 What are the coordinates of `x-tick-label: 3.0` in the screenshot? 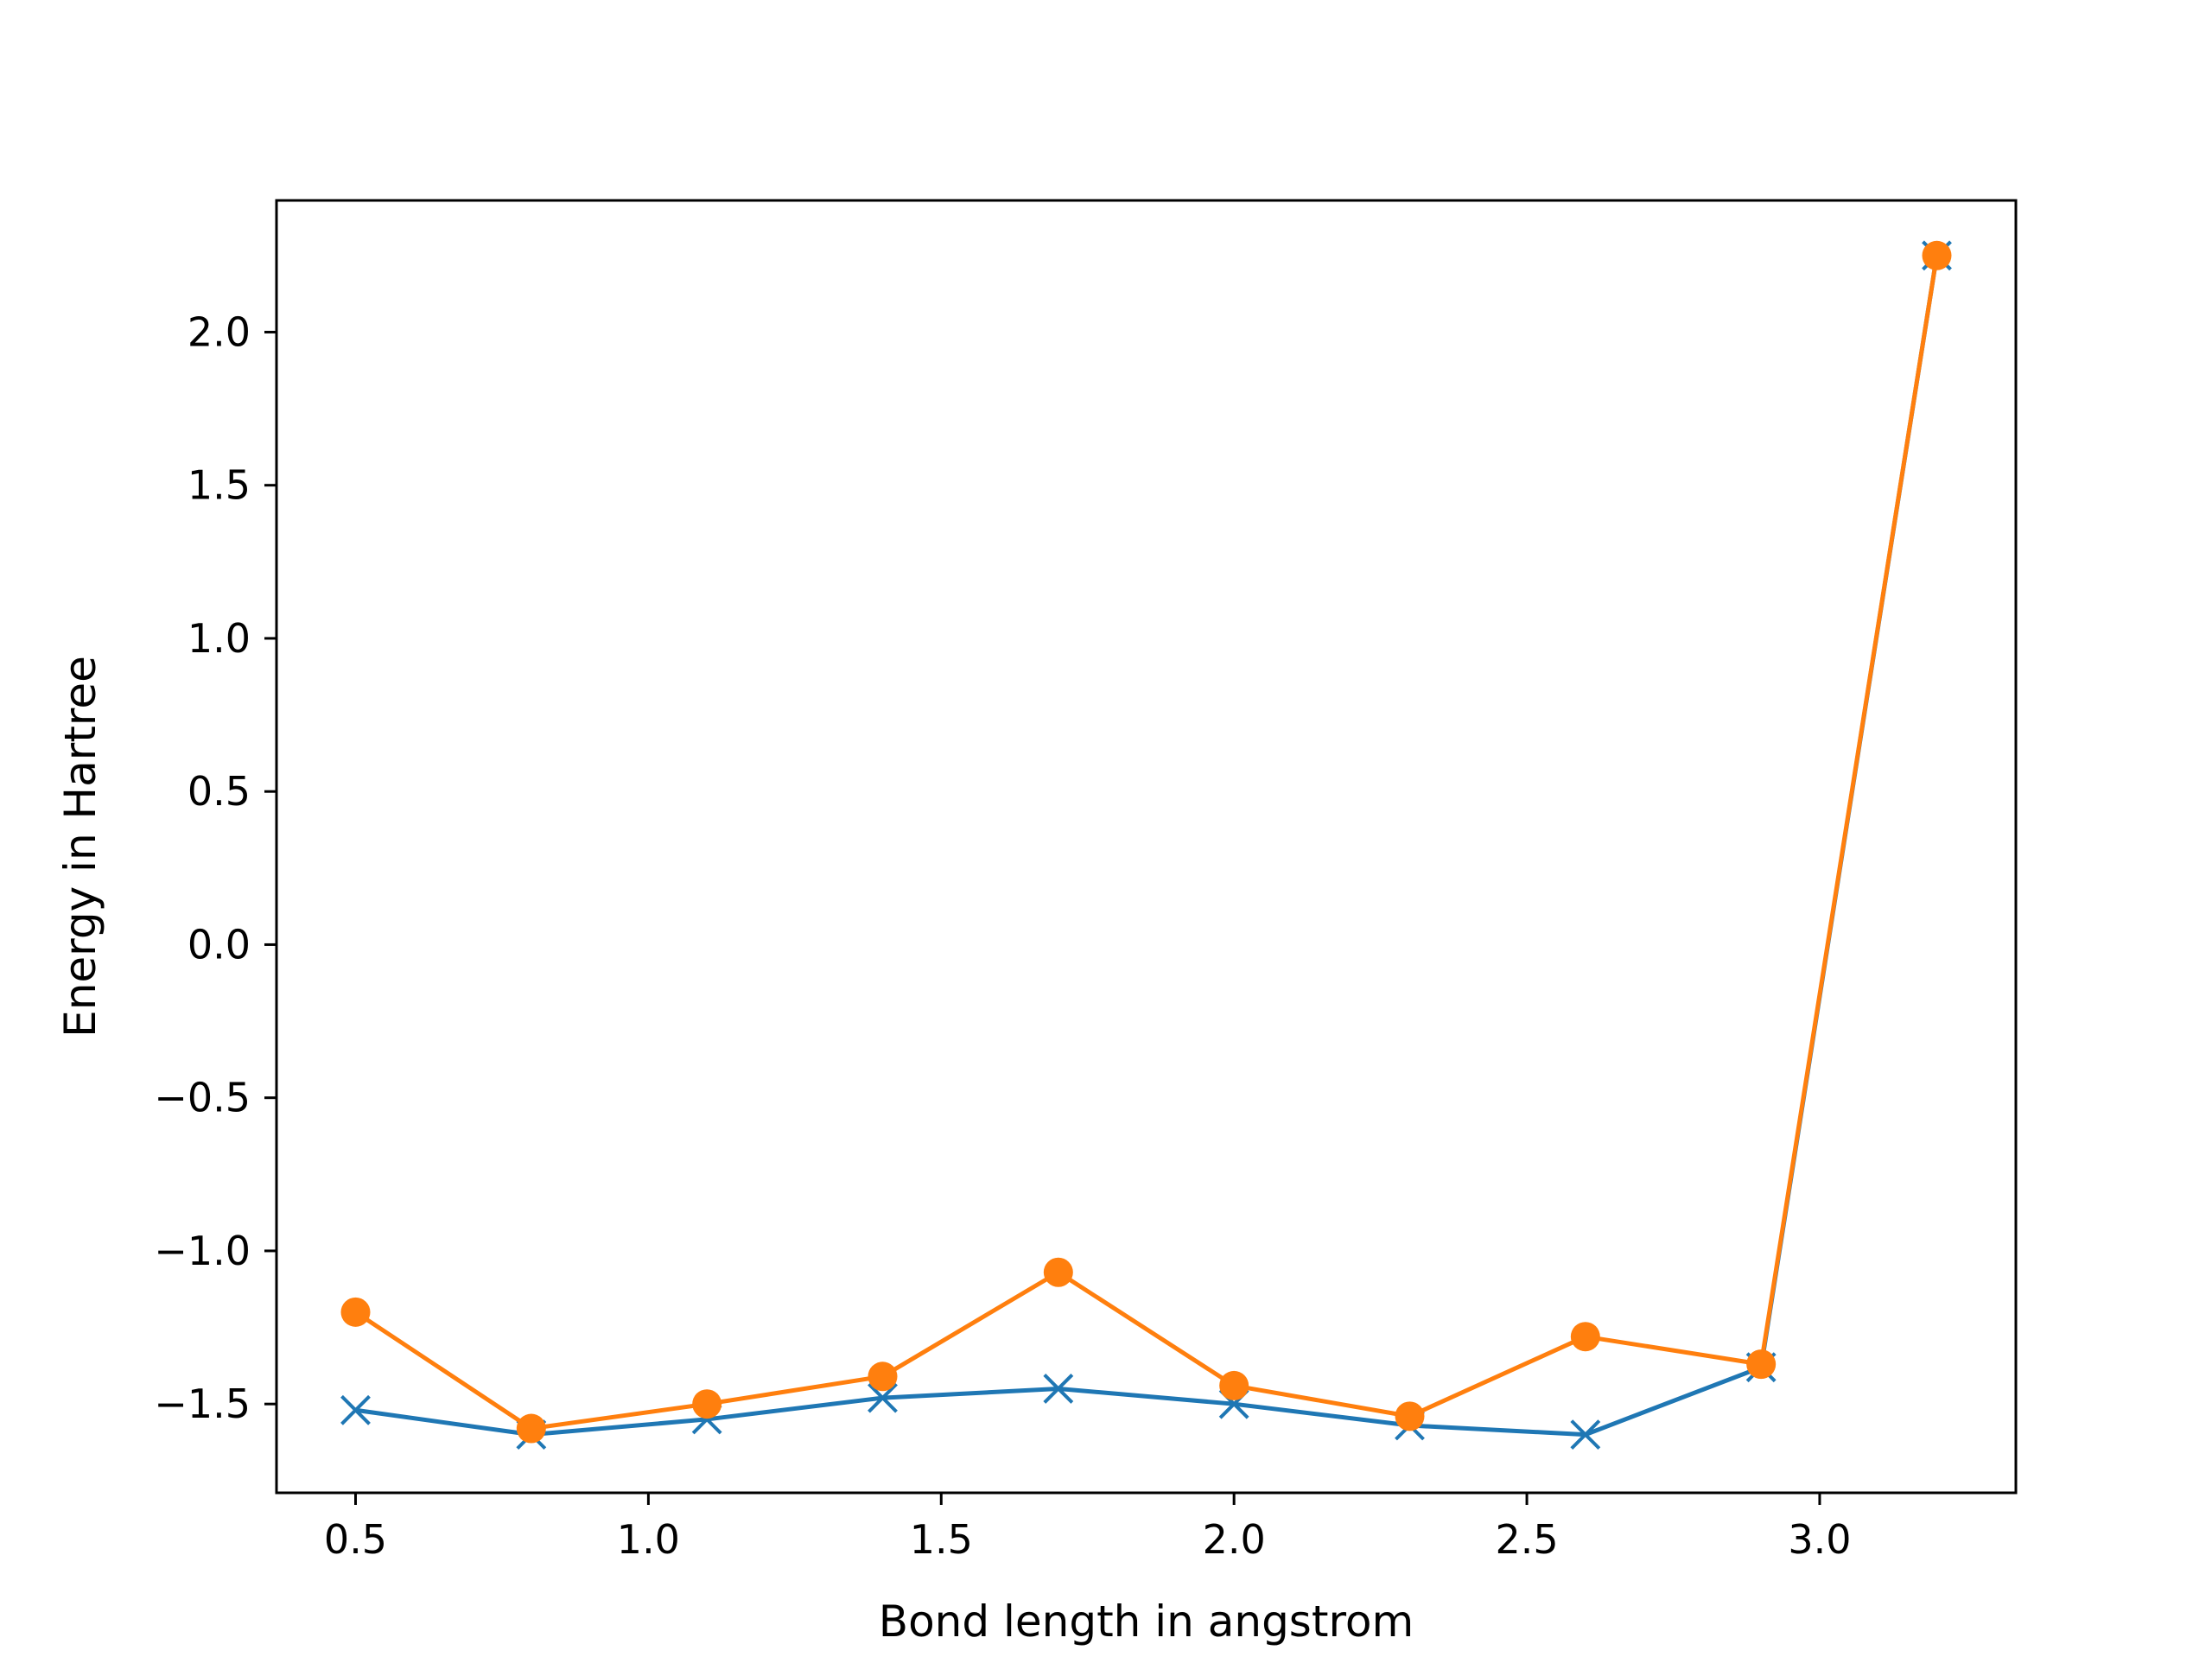 It's located at (1819, 1540).